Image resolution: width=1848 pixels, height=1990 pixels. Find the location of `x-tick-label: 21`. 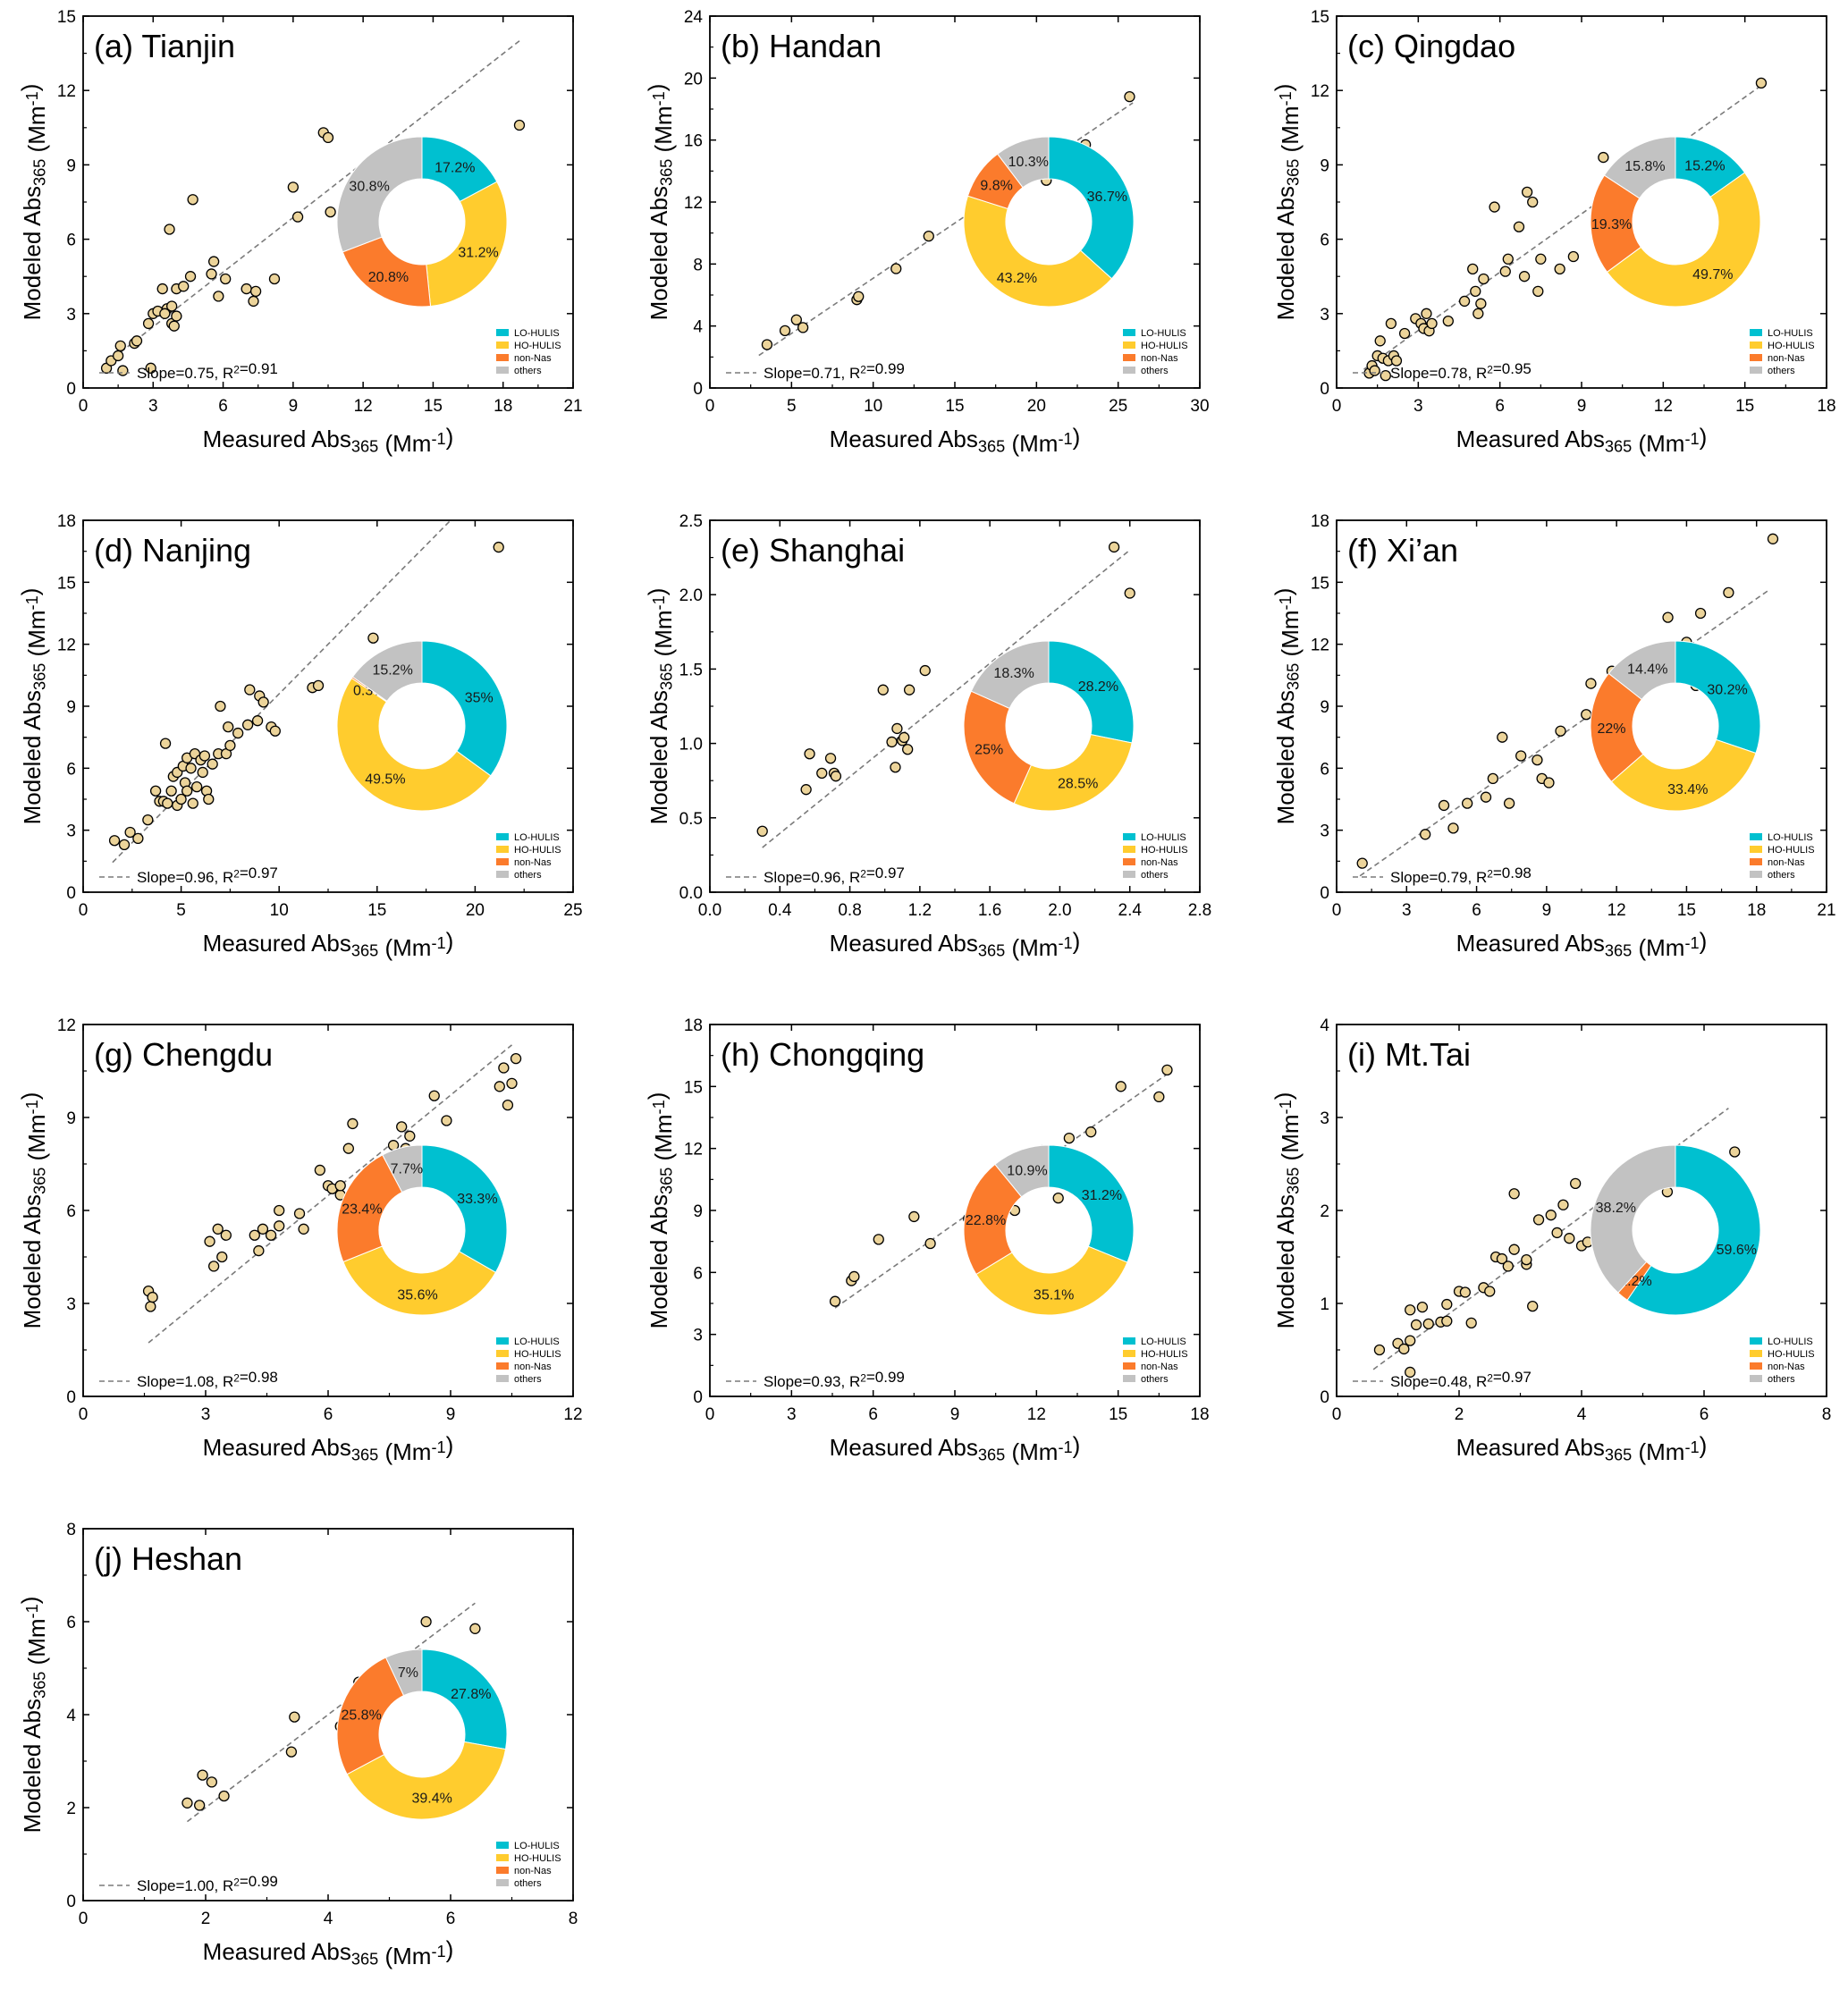

x-tick-label: 21 is located at coordinates (1826, 911).